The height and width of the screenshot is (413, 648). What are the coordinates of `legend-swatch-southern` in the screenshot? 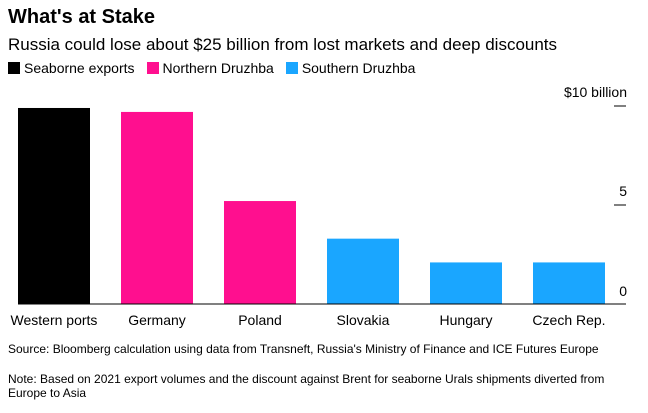 It's located at (291, 68).